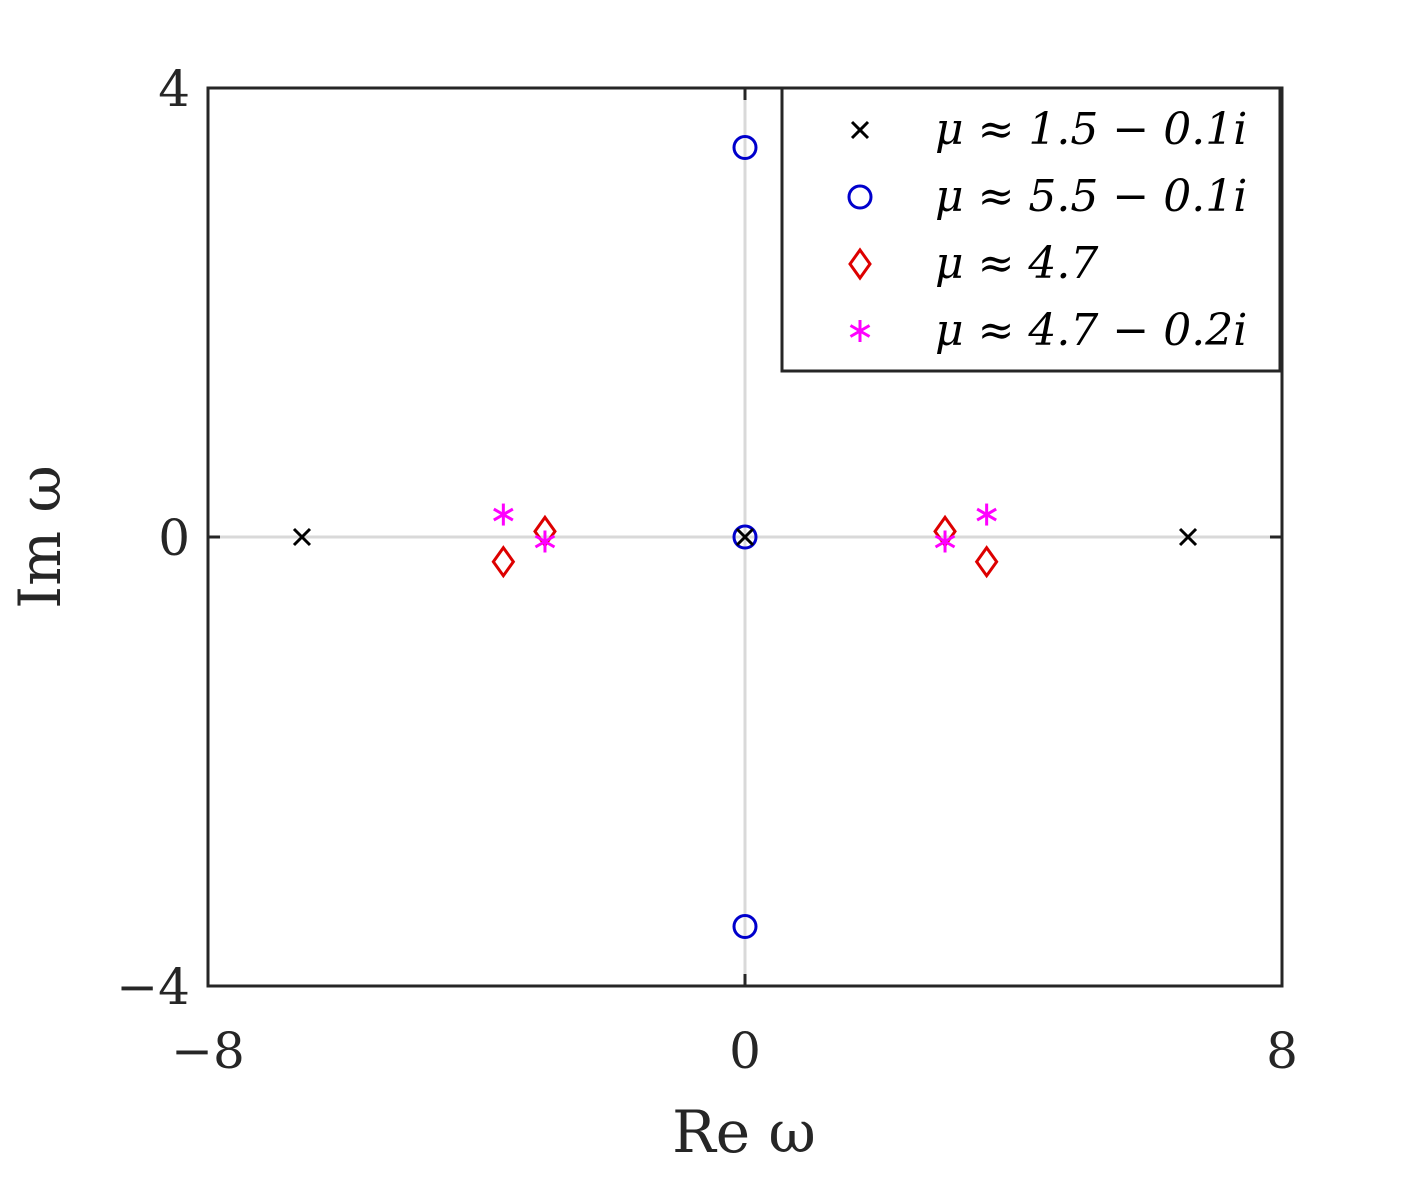  I want to click on legend-label: μ ≈ 5.5 − 0.1i, so click(1091, 196).